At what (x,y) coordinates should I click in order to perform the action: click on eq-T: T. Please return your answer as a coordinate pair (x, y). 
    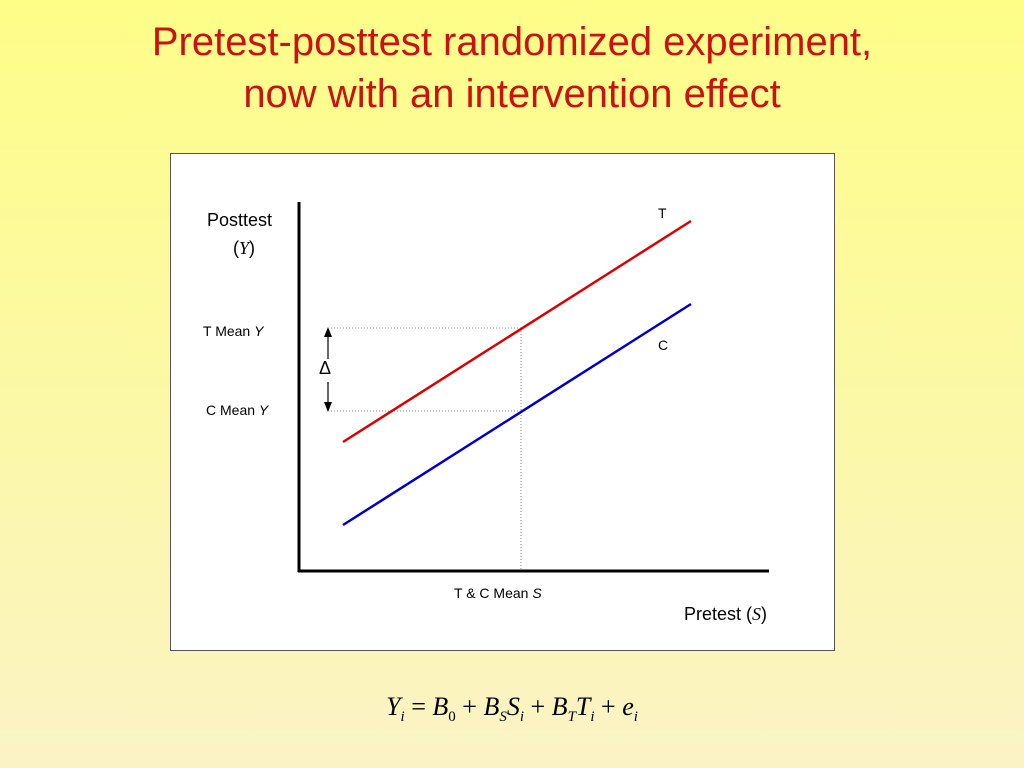
    Looking at the image, I should click on (583, 706).